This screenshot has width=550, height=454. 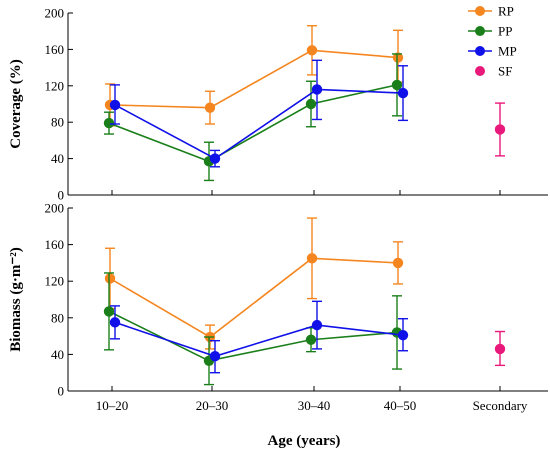 What do you see at coordinates (507, 51) in the screenshot?
I see `legend-label-mp: MP` at bounding box center [507, 51].